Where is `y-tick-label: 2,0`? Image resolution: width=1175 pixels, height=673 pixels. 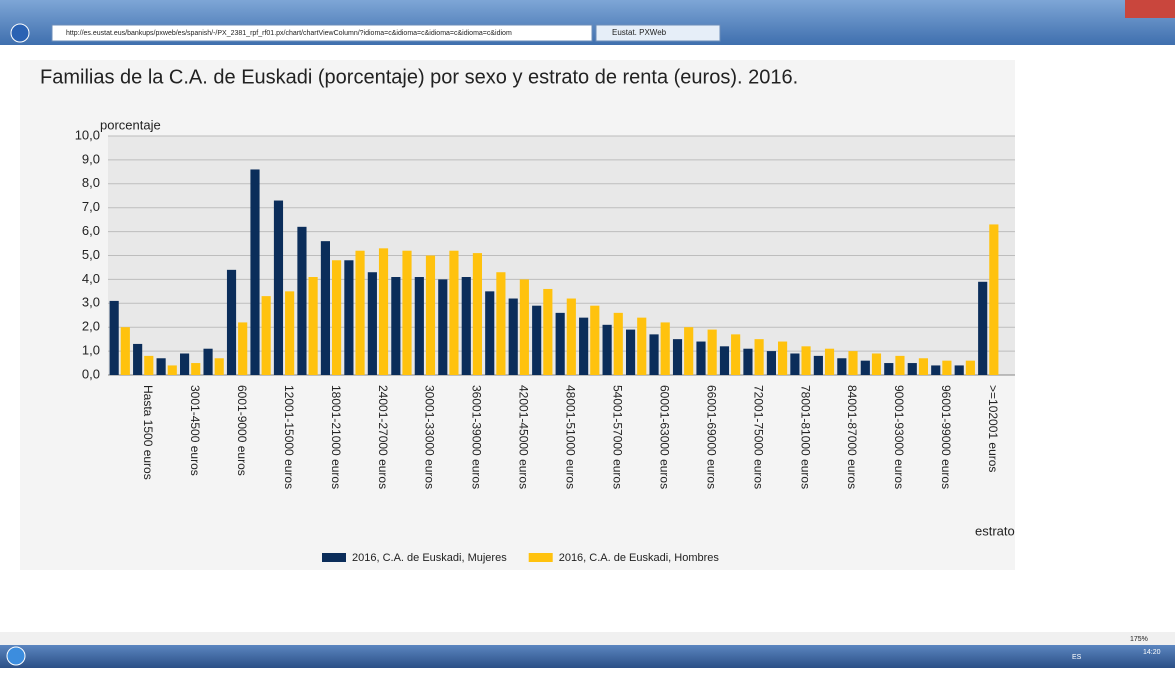
y-tick-label: 2,0 is located at coordinates (91, 326).